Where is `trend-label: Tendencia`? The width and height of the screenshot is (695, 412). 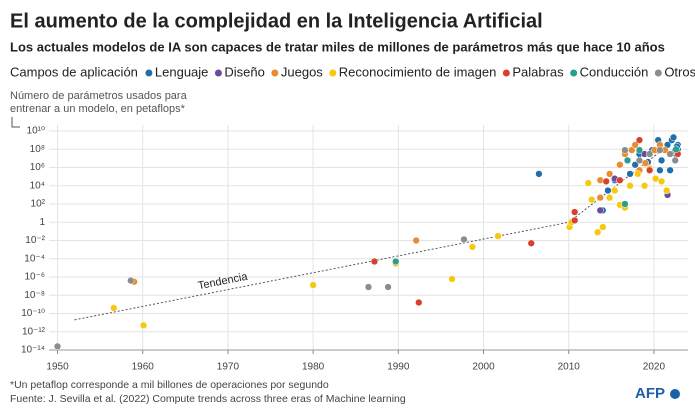 trend-label: Tendencia is located at coordinates (223, 282).